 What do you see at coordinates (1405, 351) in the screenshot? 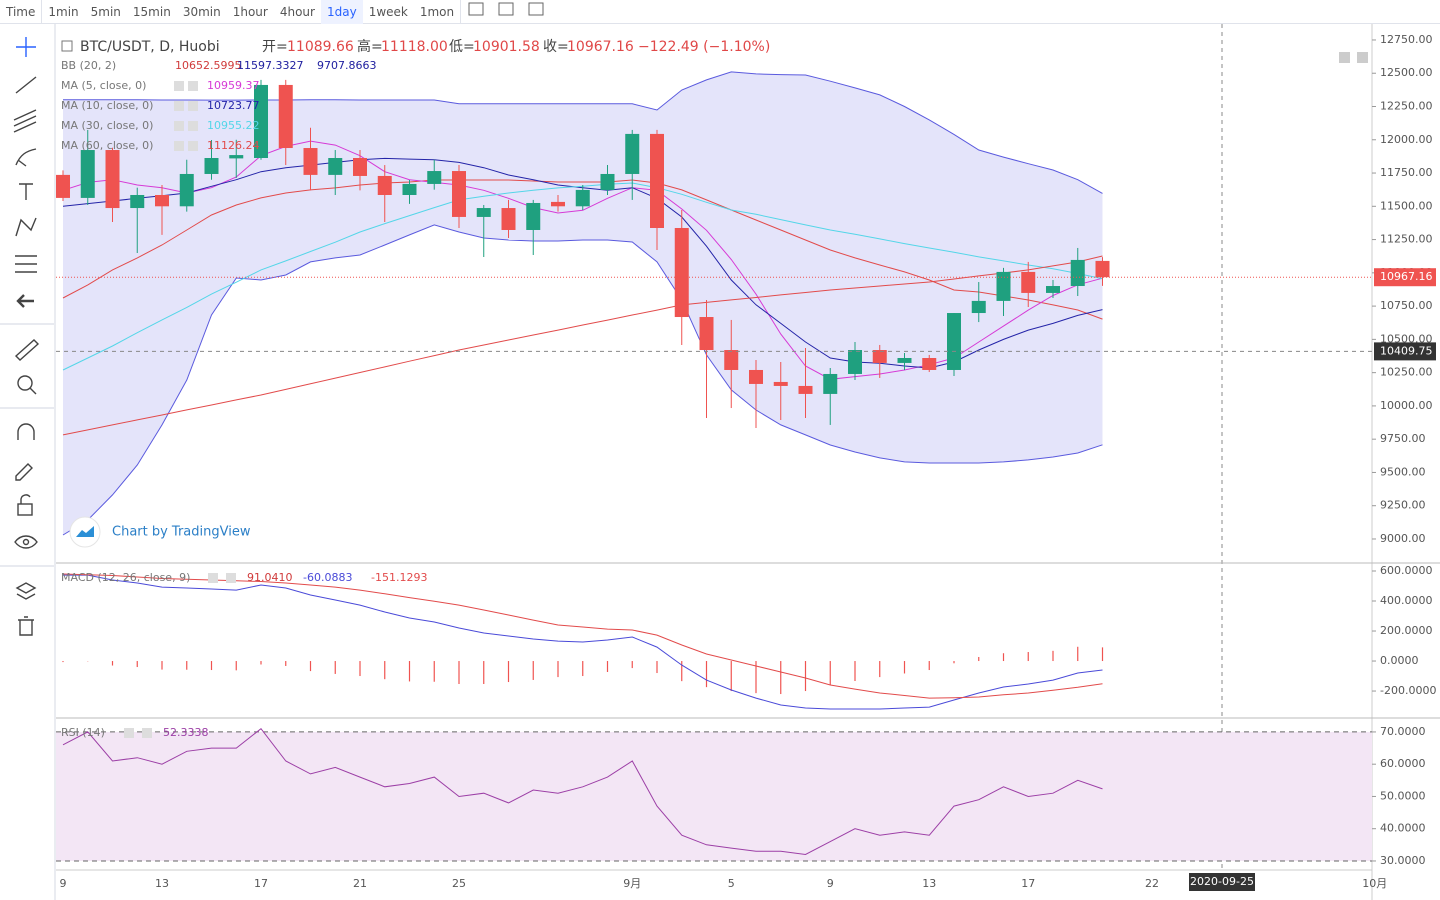
I see `crosshair-price-tag` at bounding box center [1405, 351].